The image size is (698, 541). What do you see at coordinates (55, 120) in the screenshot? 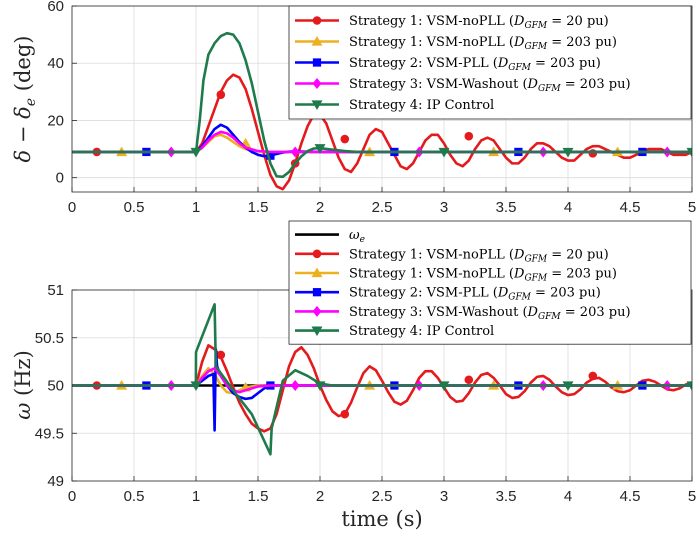
I see `y-tick-label: 20` at bounding box center [55, 120].